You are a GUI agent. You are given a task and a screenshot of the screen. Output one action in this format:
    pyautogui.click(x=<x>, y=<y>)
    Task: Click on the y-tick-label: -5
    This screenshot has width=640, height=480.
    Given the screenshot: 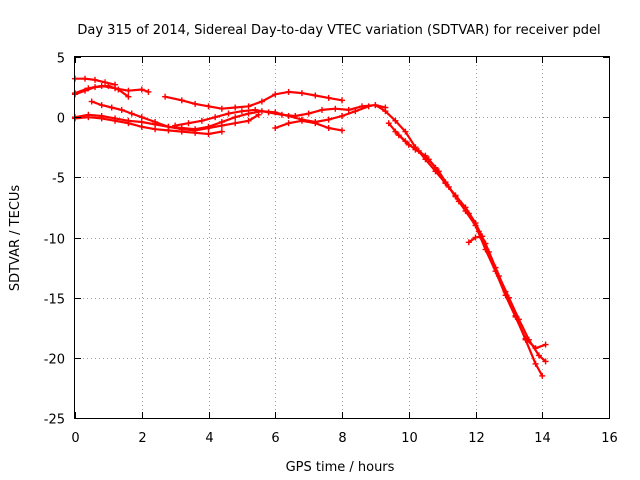 What is the action you would take?
    pyautogui.click(x=58, y=179)
    